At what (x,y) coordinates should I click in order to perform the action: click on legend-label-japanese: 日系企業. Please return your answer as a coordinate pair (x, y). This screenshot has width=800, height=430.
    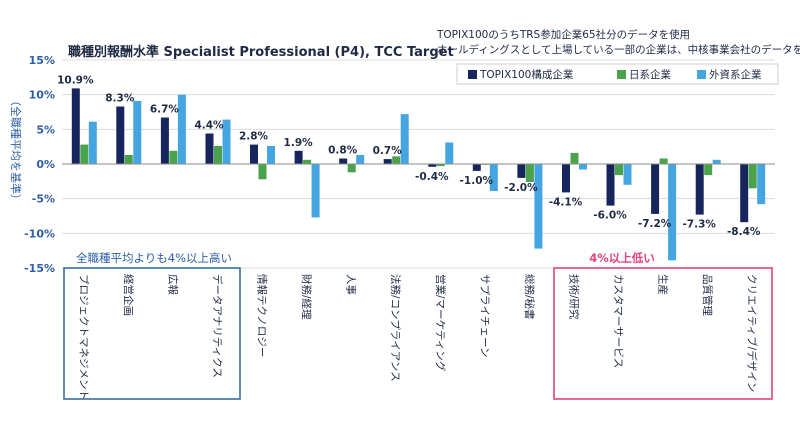
    Looking at the image, I should click on (650, 74).